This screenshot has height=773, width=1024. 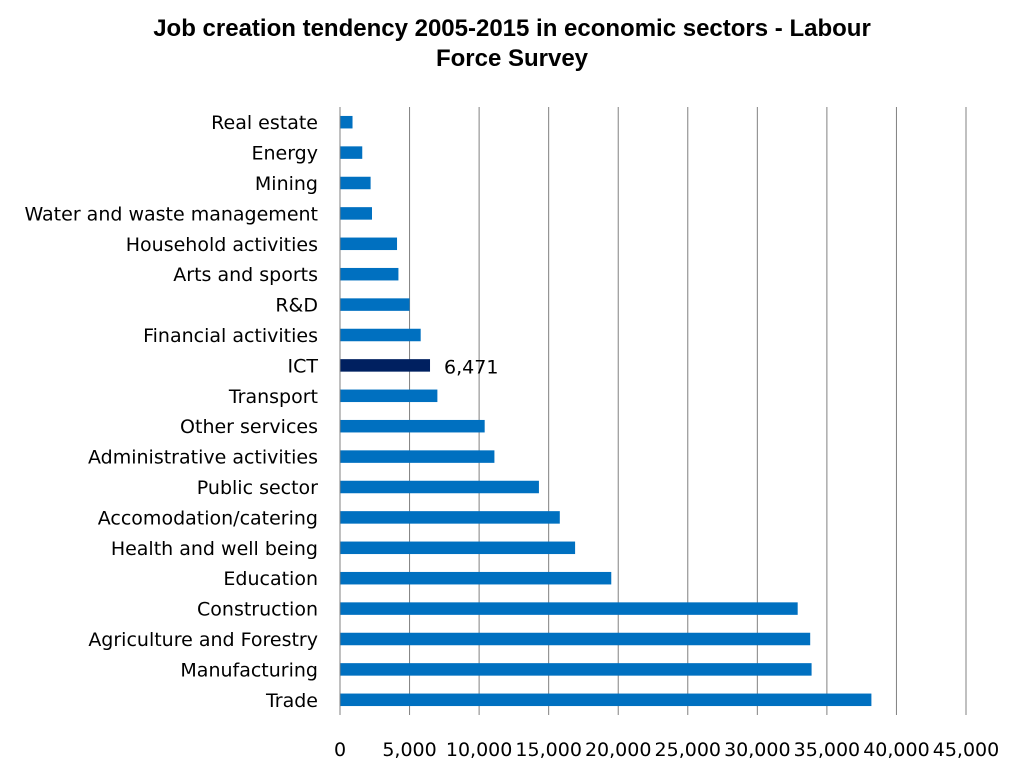 I want to click on category-label-19: Trade, so click(x=291, y=701).